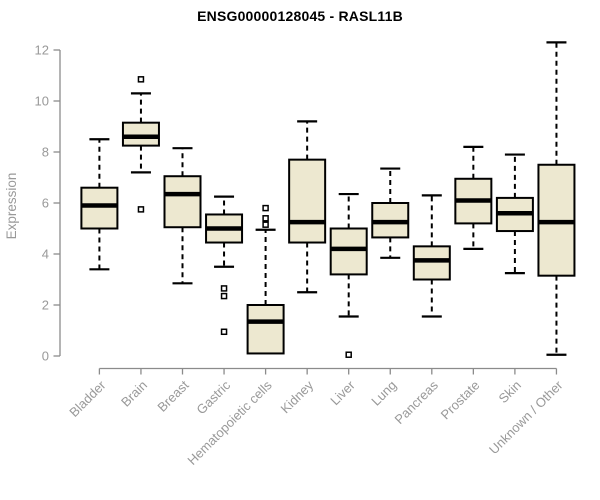 This screenshot has width=600, height=500. Describe the element at coordinates (348, 354) in the screenshot. I see `outlier-liver` at that location.